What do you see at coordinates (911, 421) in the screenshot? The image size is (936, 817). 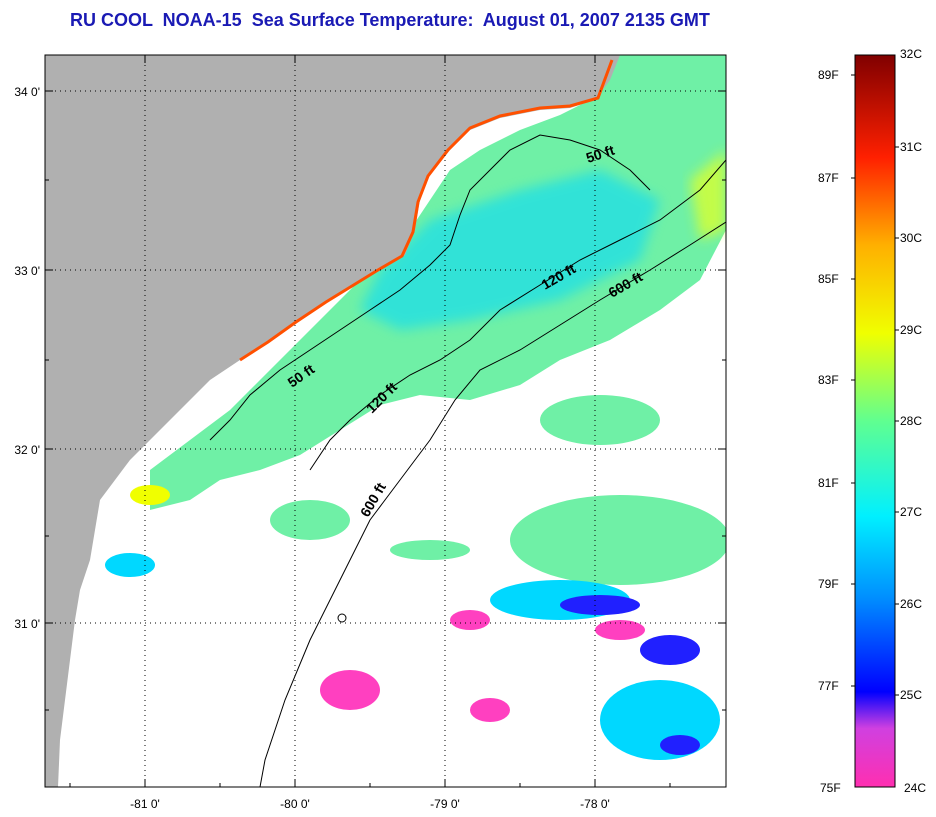 I see `colorbar-c-label: 28C` at bounding box center [911, 421].